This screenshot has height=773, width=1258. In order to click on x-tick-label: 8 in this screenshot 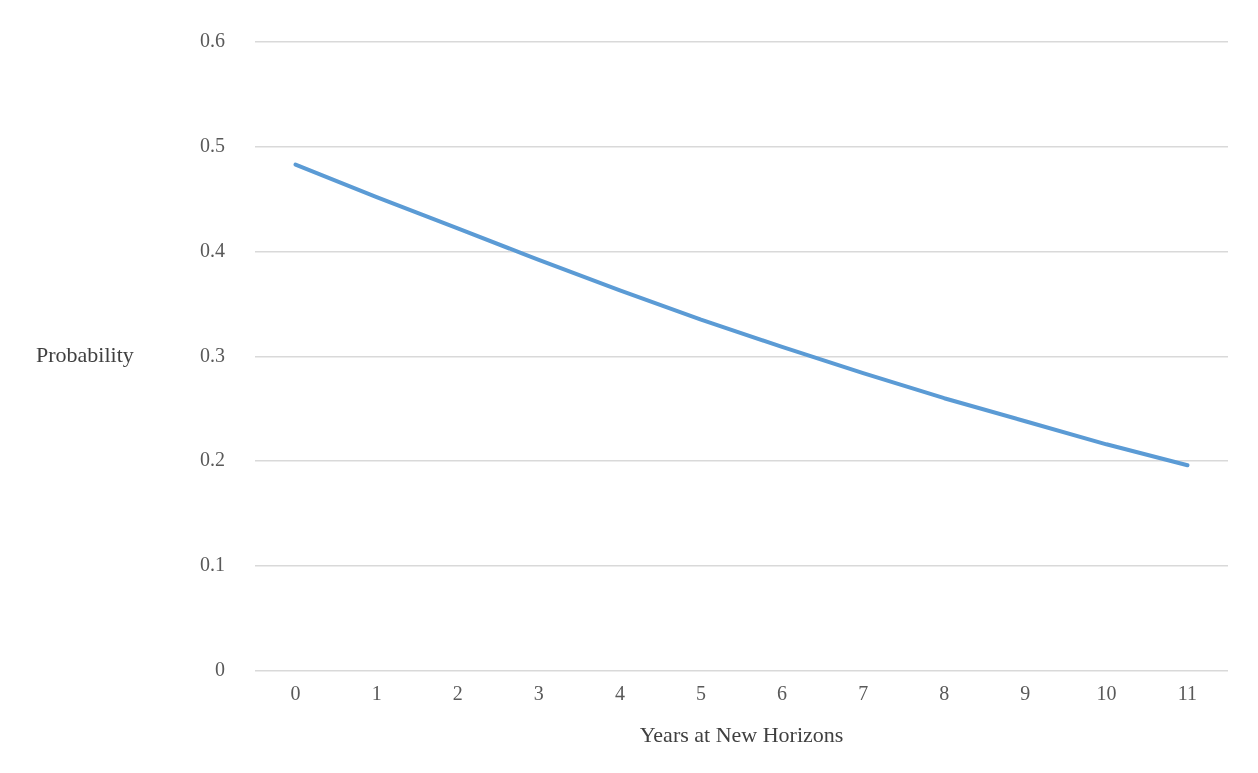, I will do `click(944, 692)`.